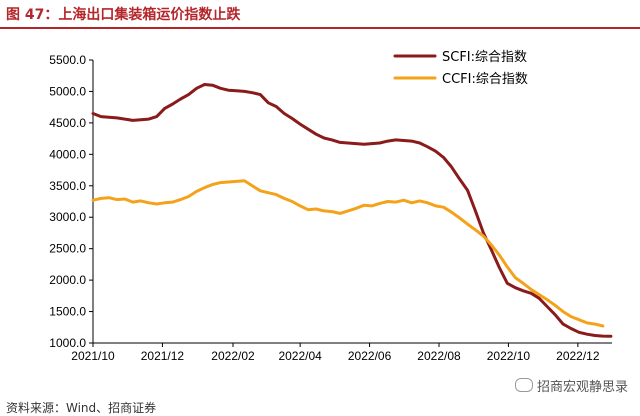  I want to click on y-tick-label: 2000.0, so click(67, 280).